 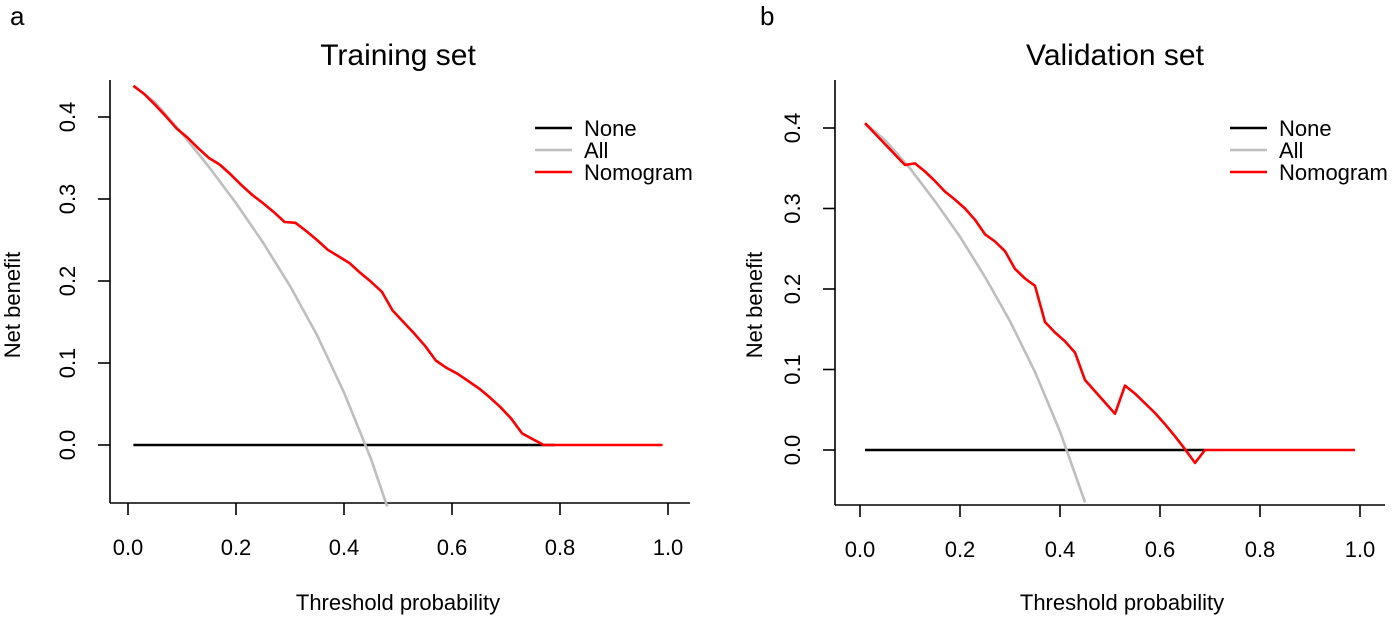 What do you see at coordinates (398, 55) in the screenshot?
I see `chart-title: Training set` at bounding box center [398, 55].